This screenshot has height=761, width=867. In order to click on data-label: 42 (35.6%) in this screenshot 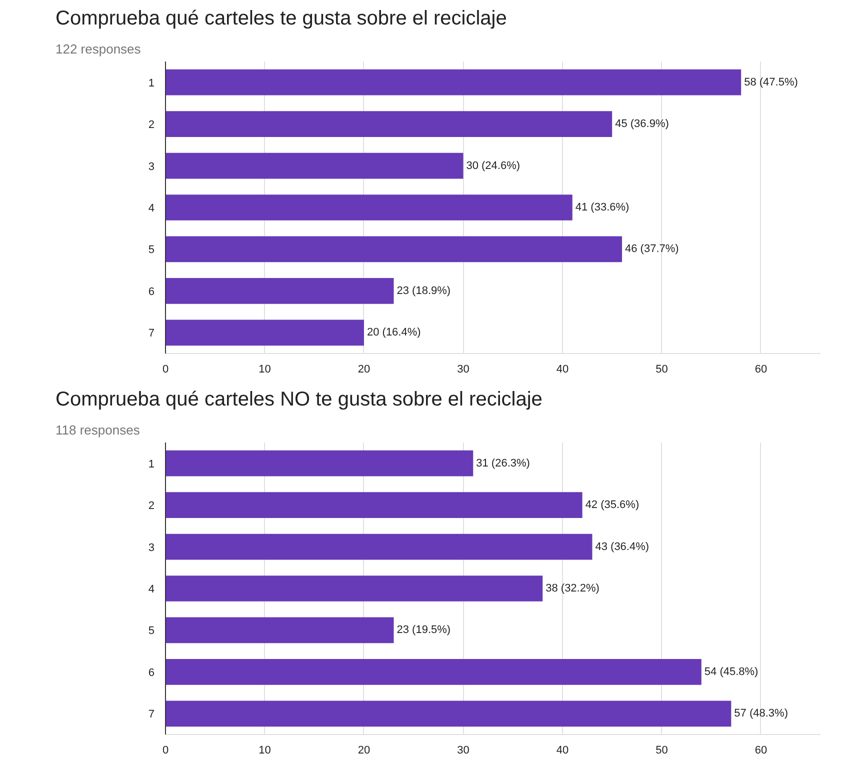, I will do `click(612, 505)`.